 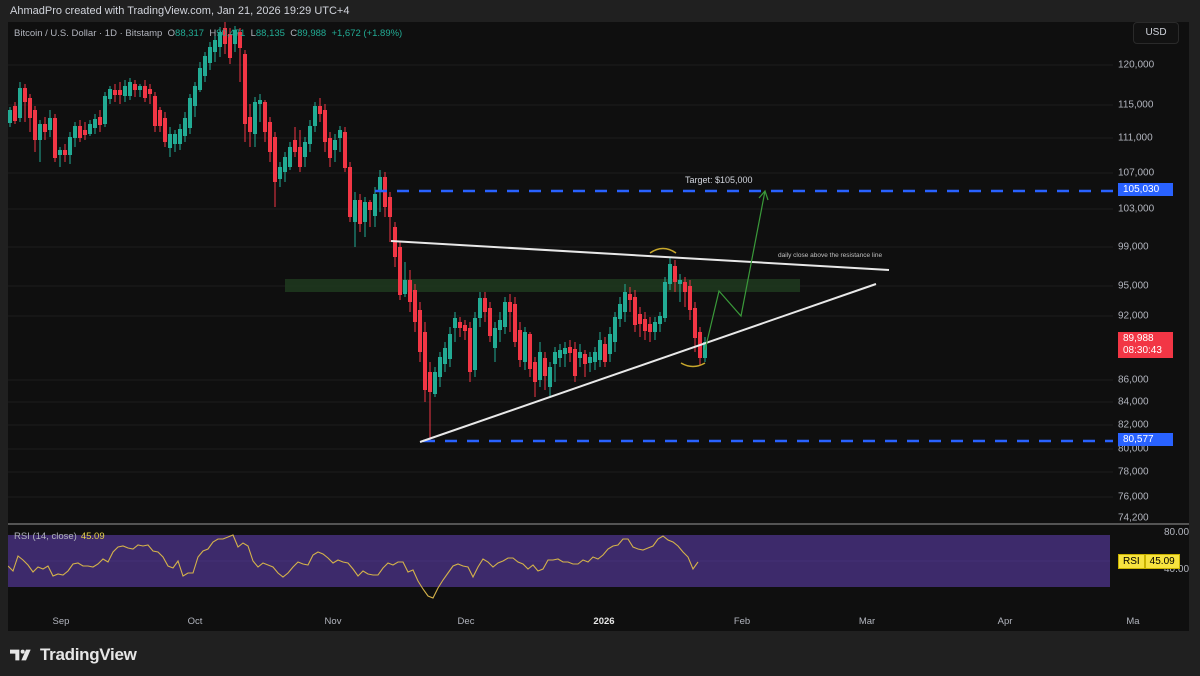 What do you see at coordinates (1177, 569) in the screenshot?
I see `rsi-lower-label: 40.00` at bounding box center [1177, 569].